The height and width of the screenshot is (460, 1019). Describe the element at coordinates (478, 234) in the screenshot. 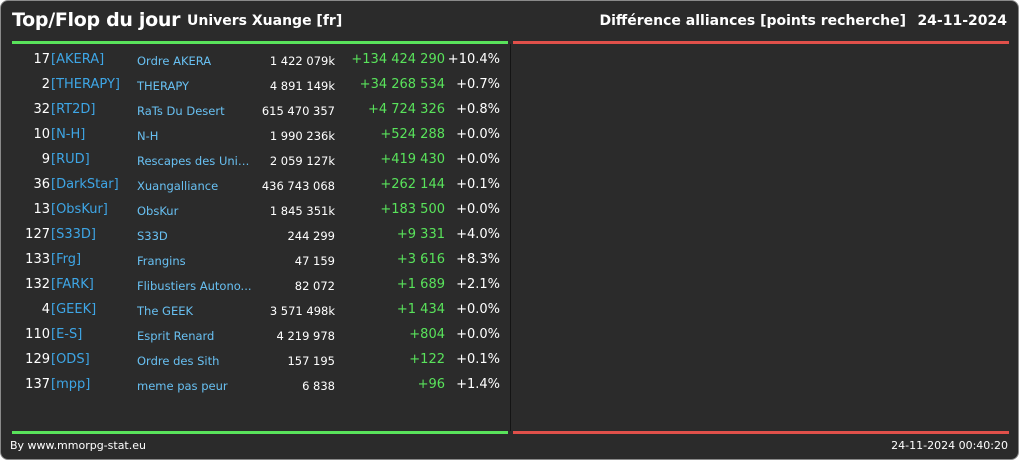

I see `percent-change: +4.0%` at that location.